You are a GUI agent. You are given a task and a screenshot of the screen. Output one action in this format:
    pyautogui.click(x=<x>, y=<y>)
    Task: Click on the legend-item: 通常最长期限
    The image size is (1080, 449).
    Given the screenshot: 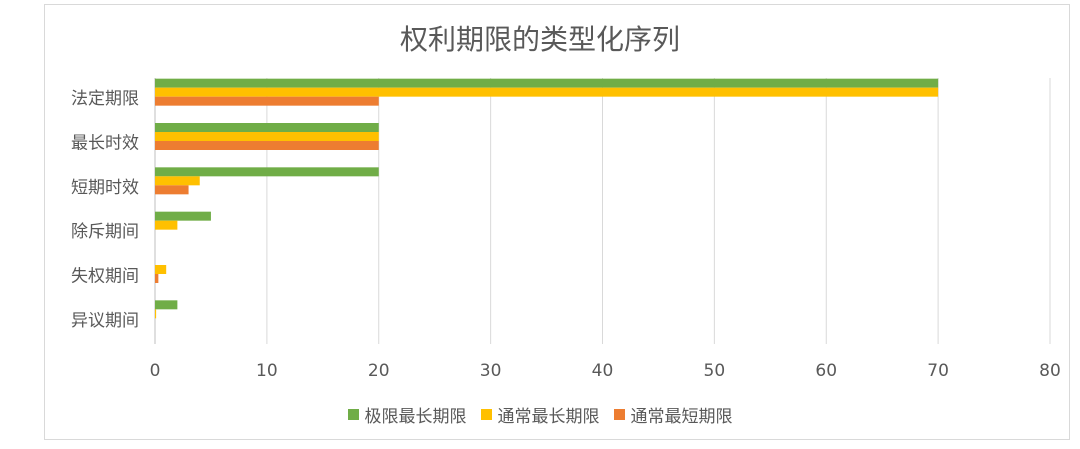 What is the action you would take?
    pyautogui.click(x=540, y=414)
    